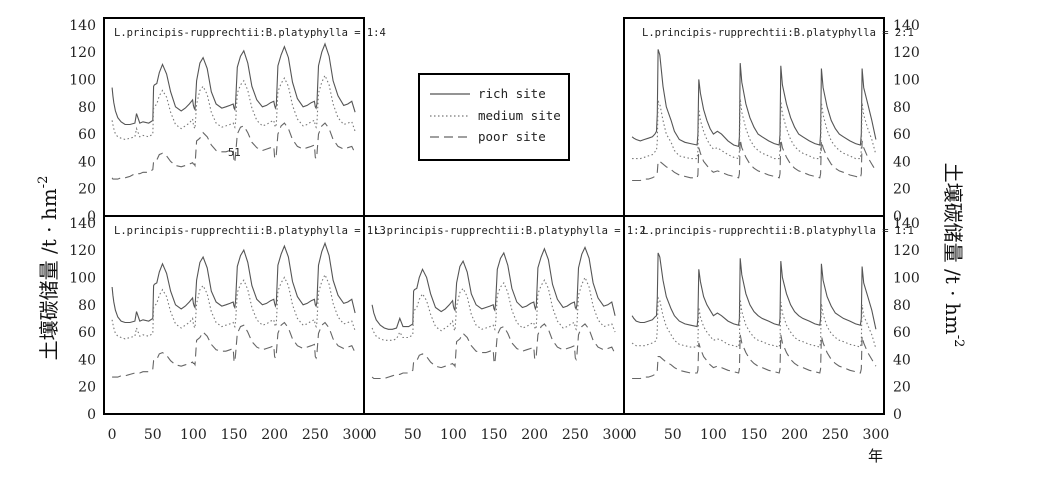 The image size is (1048, 494). What do you see at coordinates (906, 53) in the screenshot?
I see `y-tick-label-right-0-6: 120` at bounding box center [906, 53].